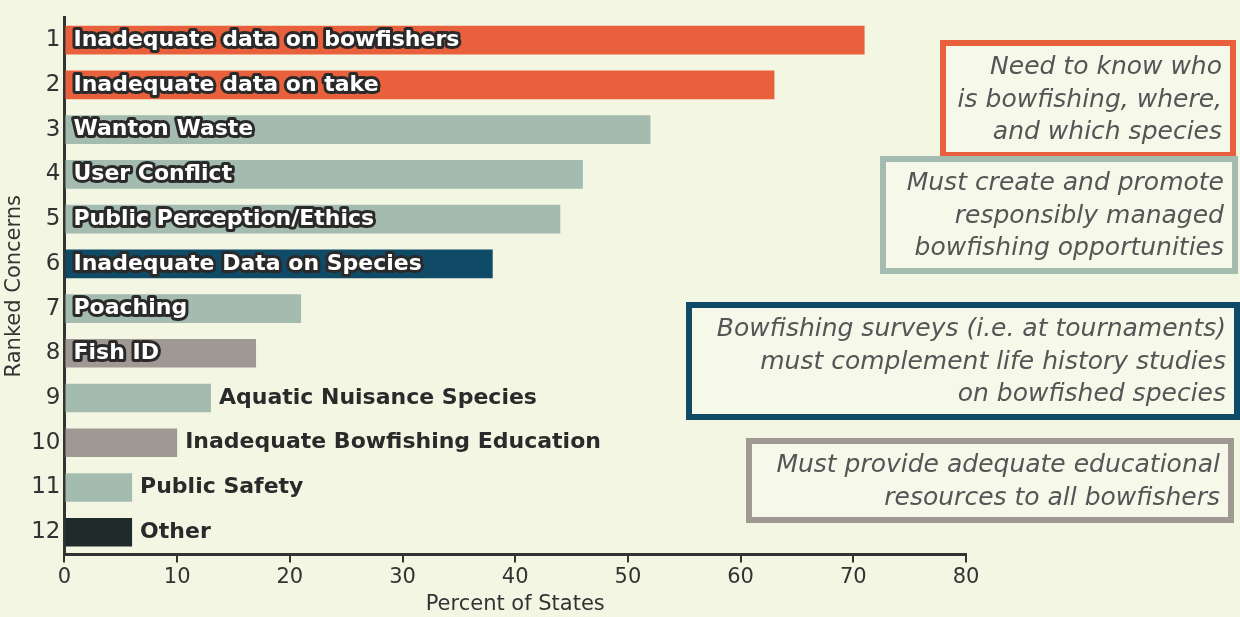  Describe the element at coordinates (116, 352) in the screenshot. I see `data-label: Fish ID` at that location.